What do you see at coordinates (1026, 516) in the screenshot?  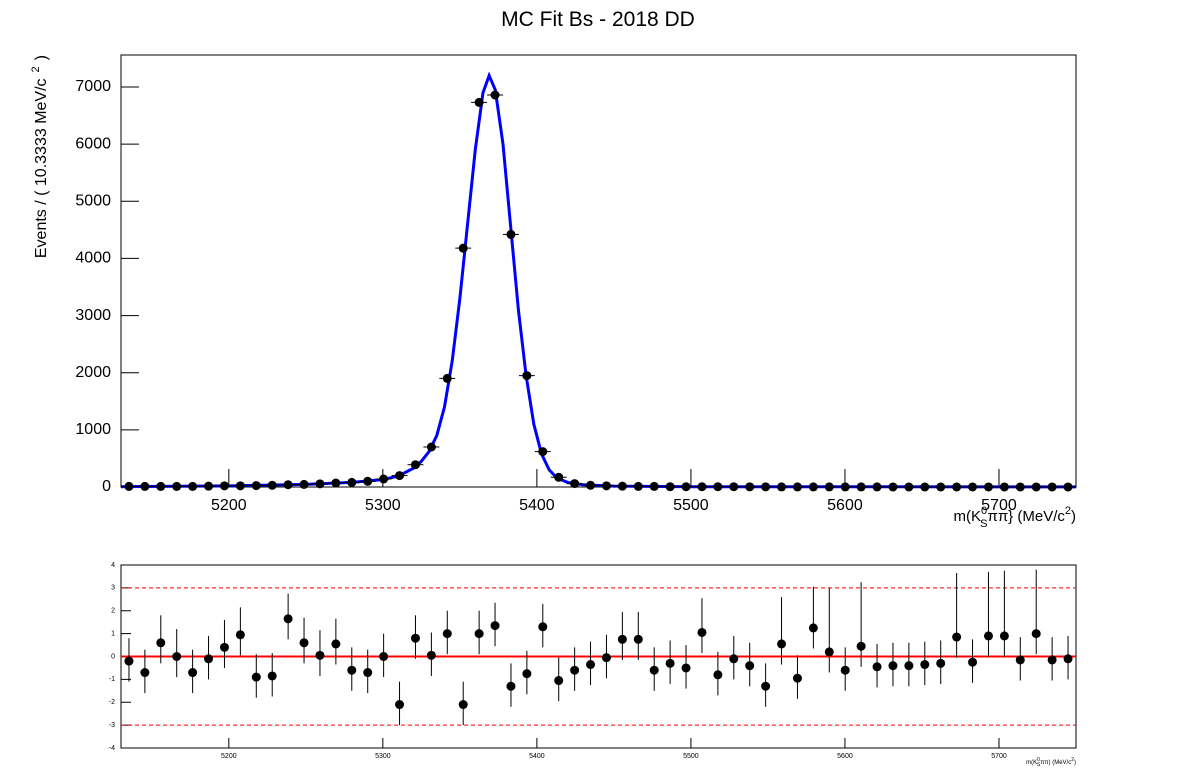 I see `x-label-text: ππ} (MeV/c` at bounding box center [1026, 516].